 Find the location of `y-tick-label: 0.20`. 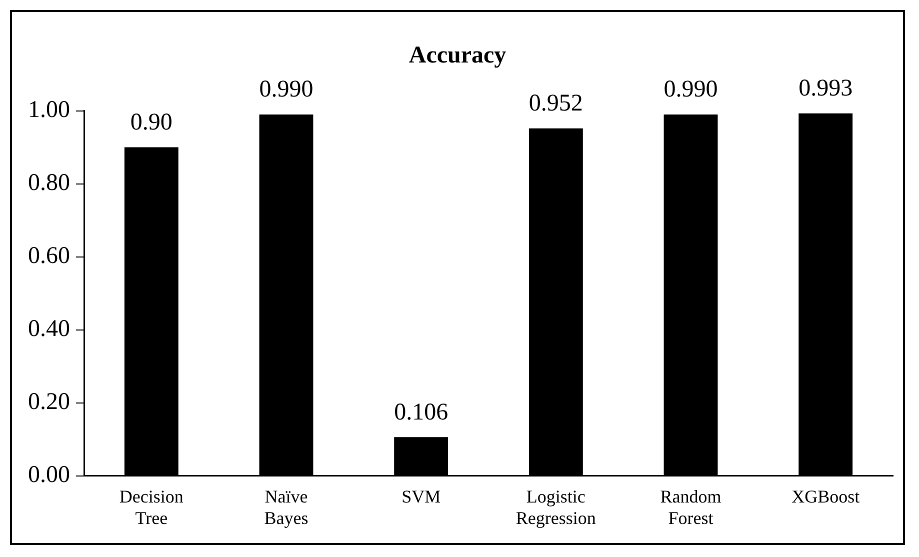

y-tick-label: 0.20 is located at coordinates (49, 402).